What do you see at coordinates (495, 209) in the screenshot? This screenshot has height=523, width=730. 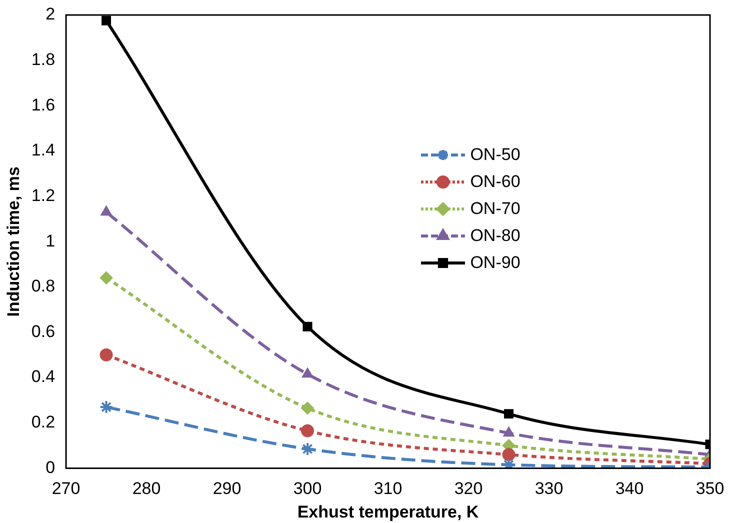 I see `legend-label: ON-70` at bounding box center [495, 209].